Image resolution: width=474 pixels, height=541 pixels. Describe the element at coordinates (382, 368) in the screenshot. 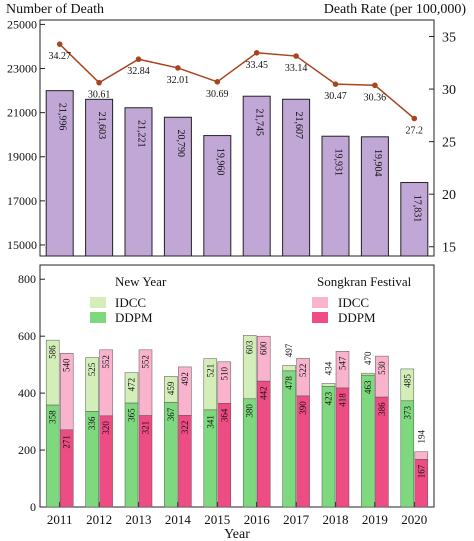

I see `songkran-idcc-label: 530` at that location.